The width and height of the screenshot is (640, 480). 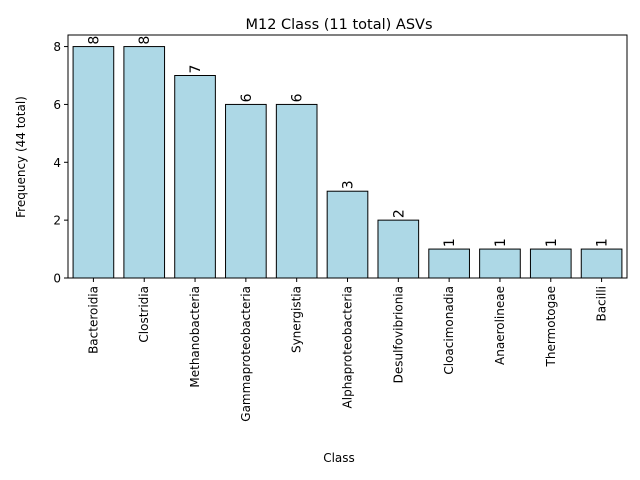 I want to click on y-tick-label-4: 4, so click(x=57, y=163).